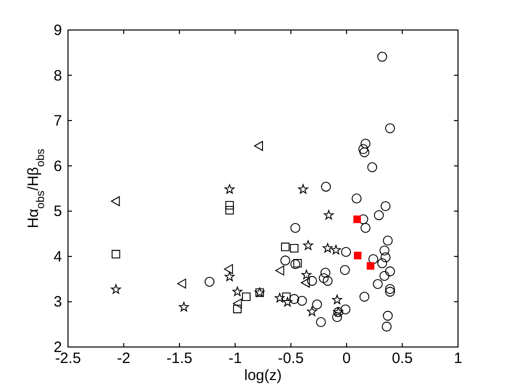  Describe the element at coordinates (58, 302) in the screenshot. I see `y-tick-label: 3` at that location.